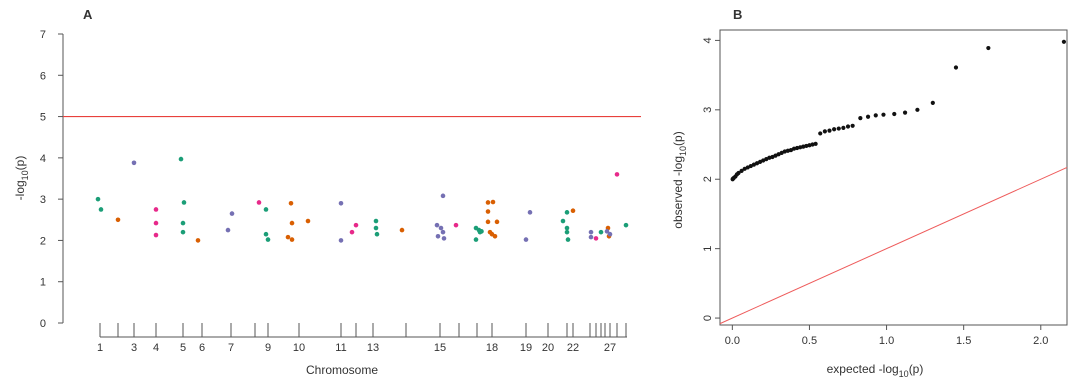 This screenshot has height=378, width=1069. Describe the element at coordinates (51, 179) in the screenshot. I see `manhattan-y-ticks: 0 1 2 3 4 5 6 7` at that location.